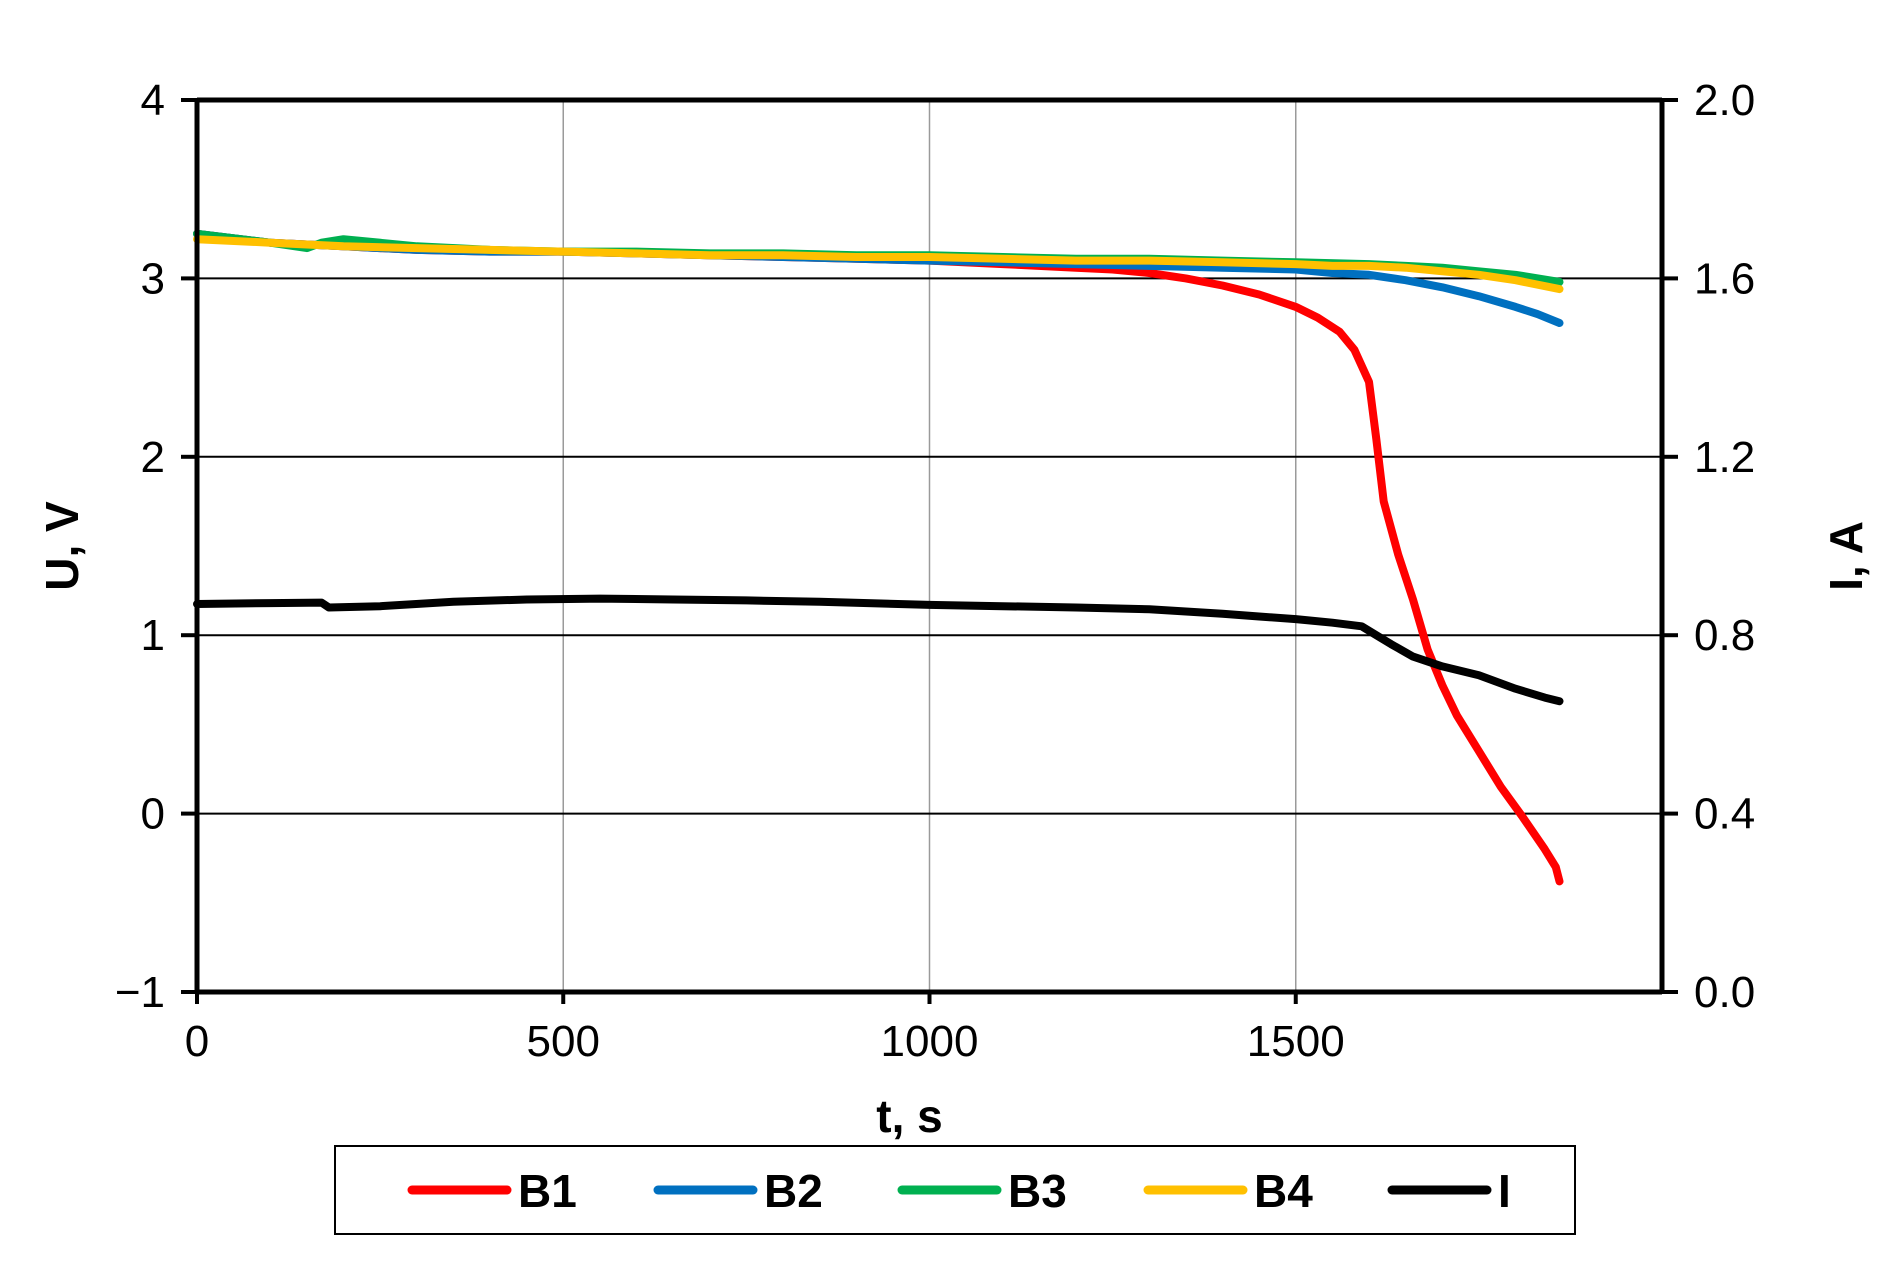  What do you see at coordinates (1296, 1041) in the screenshot?
I see `x-tick-label: 1500` at bounding box center [1296, 1041].